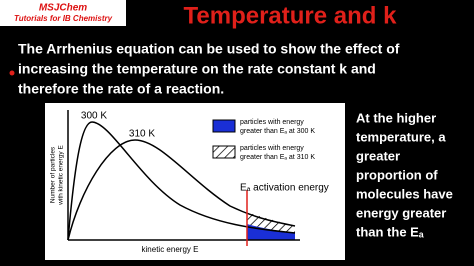  I want to click on side-line: energy greater, so click(401, 212).